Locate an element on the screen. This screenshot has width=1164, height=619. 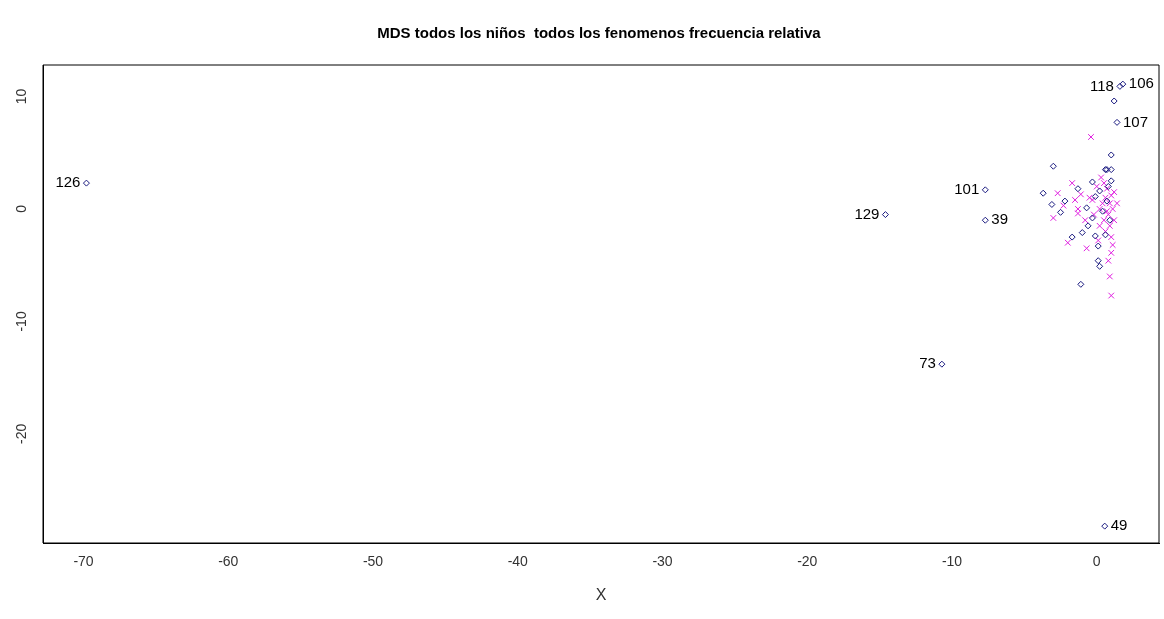
annotation: 106 is located at coordinates (1141, 83).